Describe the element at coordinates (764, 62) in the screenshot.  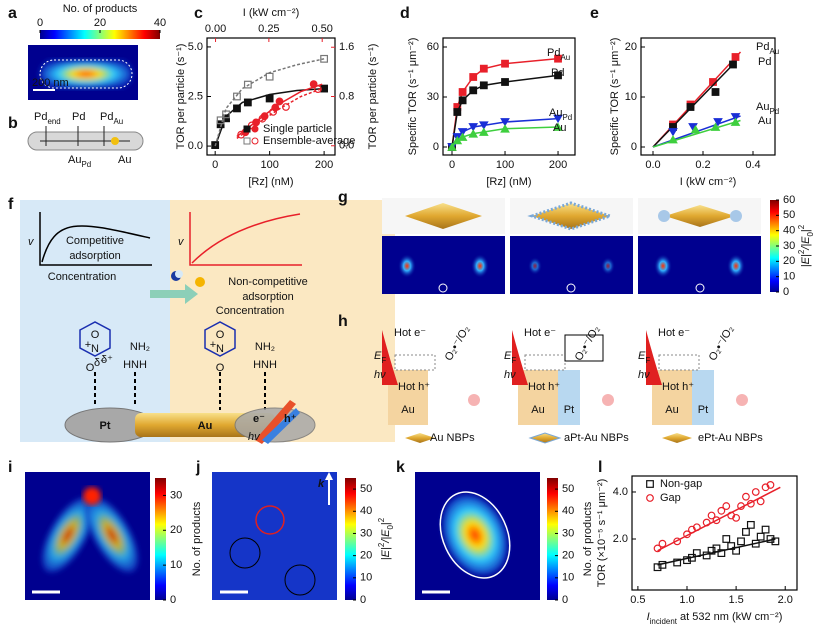
I see `text-part: Pd` at that location.